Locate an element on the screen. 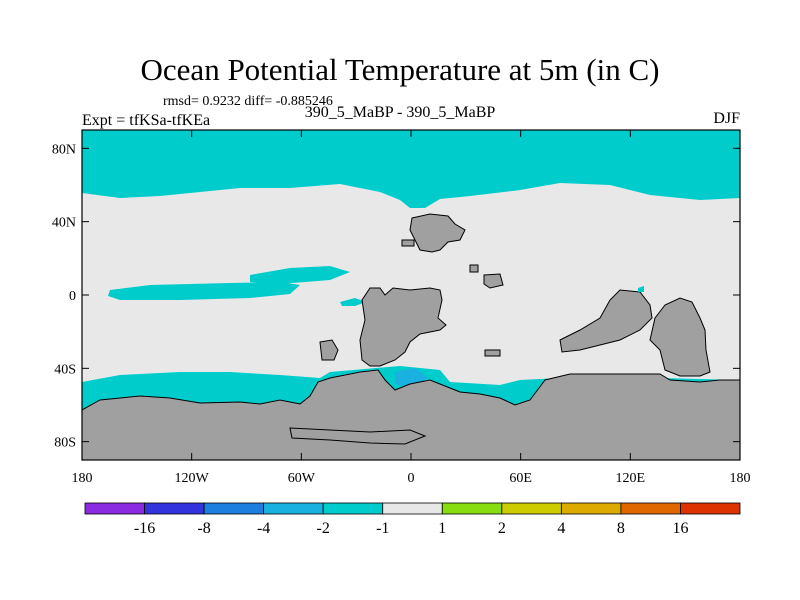  land-eastern-peninsula is located at coordinates (606, 321).